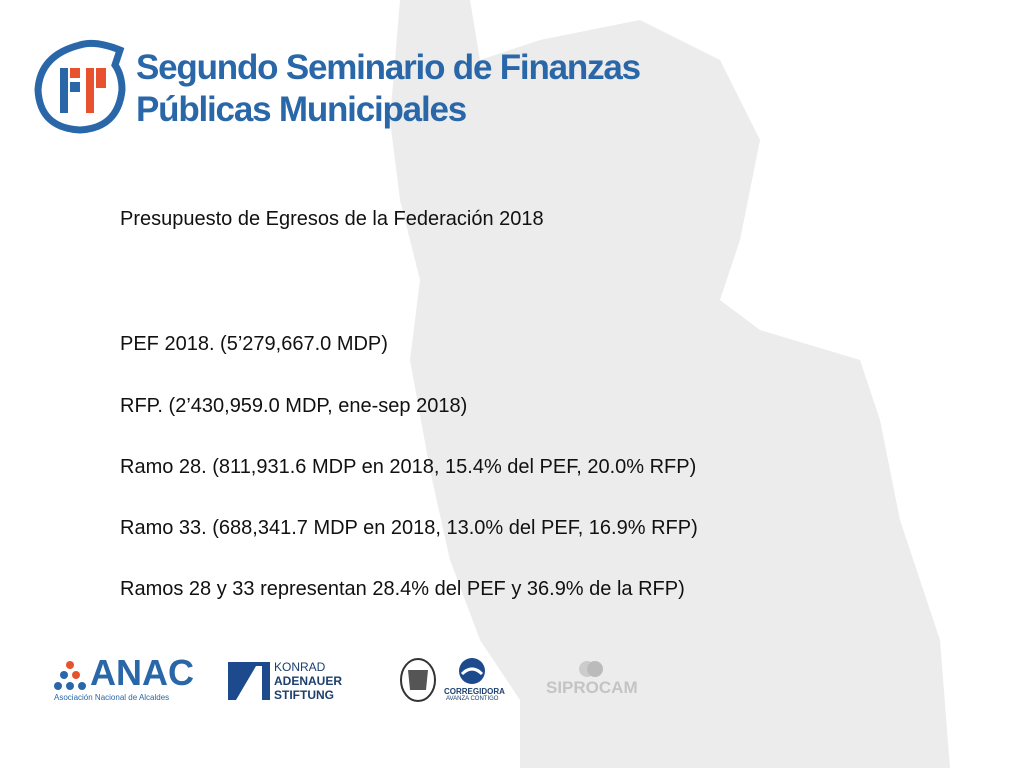 This screenshot has width=1024, height=768. Describe the element at coordinates (301, 109) in the screenshot. I see `title: Públicas Municipales` at that location.